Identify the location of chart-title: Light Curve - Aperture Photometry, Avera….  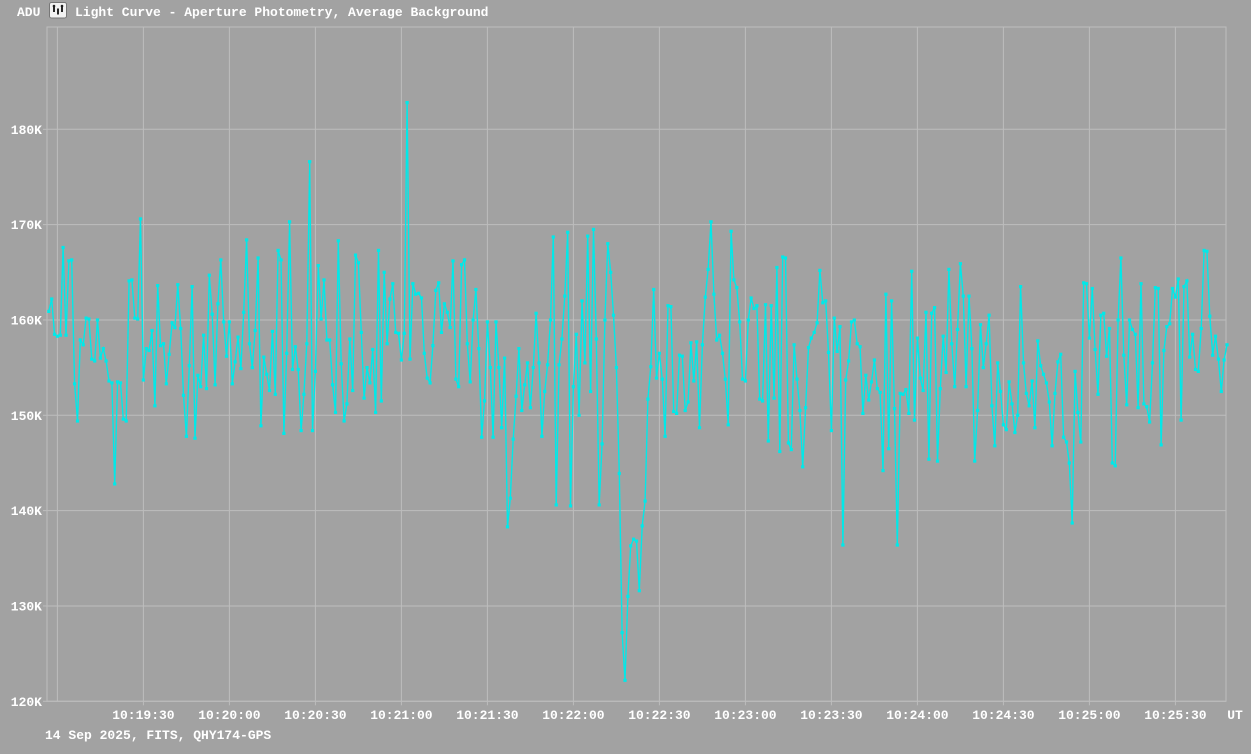
(282, 12).